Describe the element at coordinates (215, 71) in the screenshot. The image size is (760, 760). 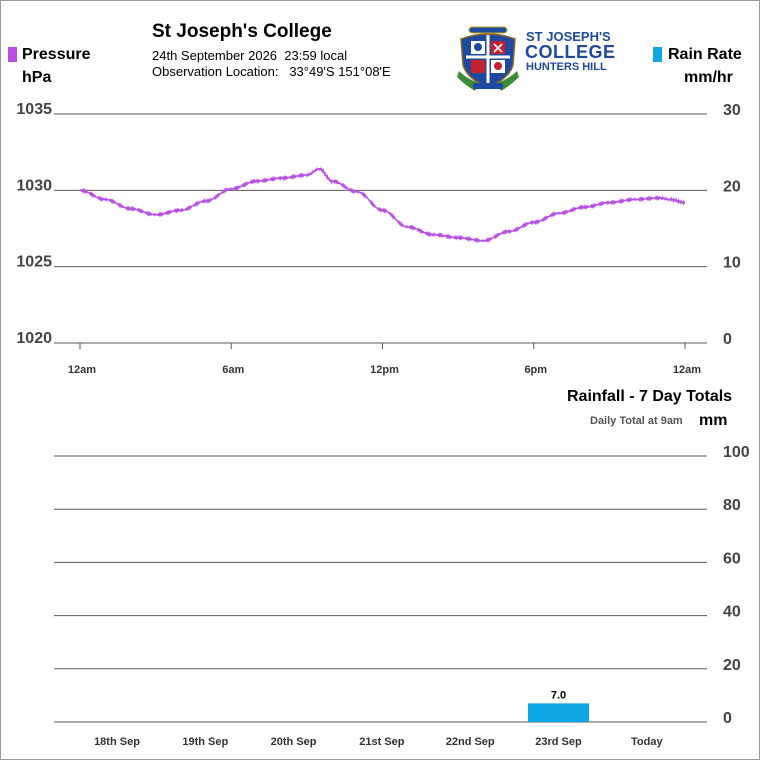
I see `location-label: Observation Location:` at that location.